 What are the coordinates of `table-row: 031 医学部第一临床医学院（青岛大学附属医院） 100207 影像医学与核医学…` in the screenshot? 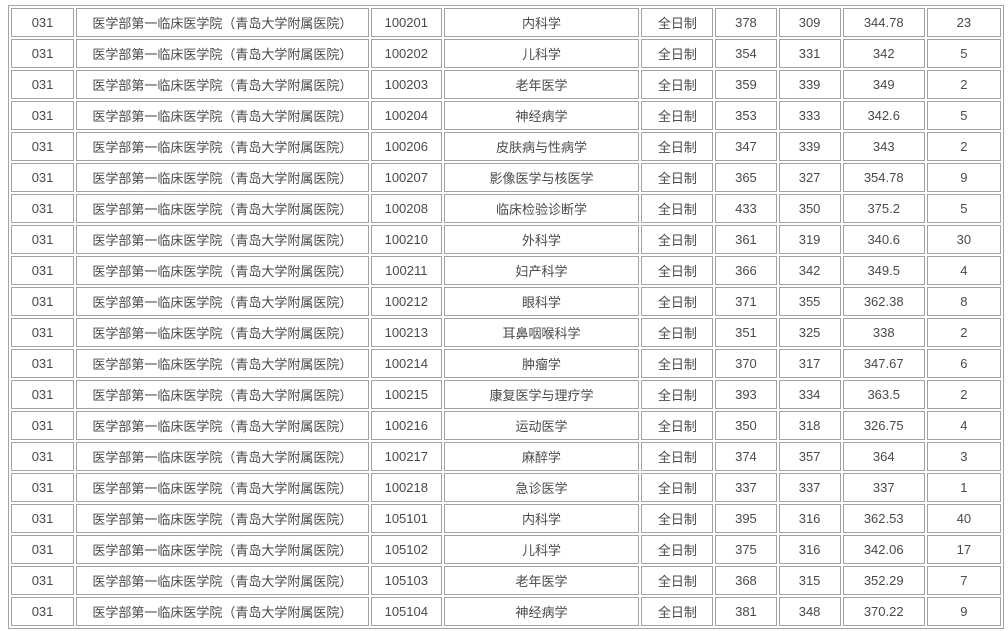 It's located at (506, 177).